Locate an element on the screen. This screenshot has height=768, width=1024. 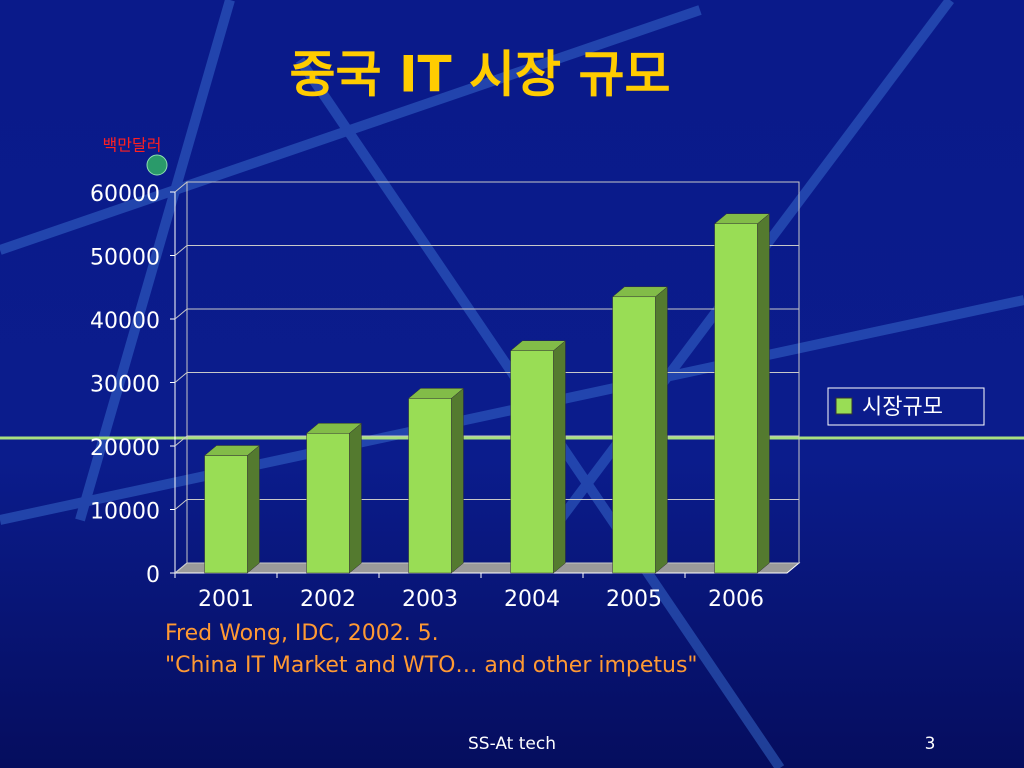
y-tick-label: 10000 is located at coordinates (125, 512).